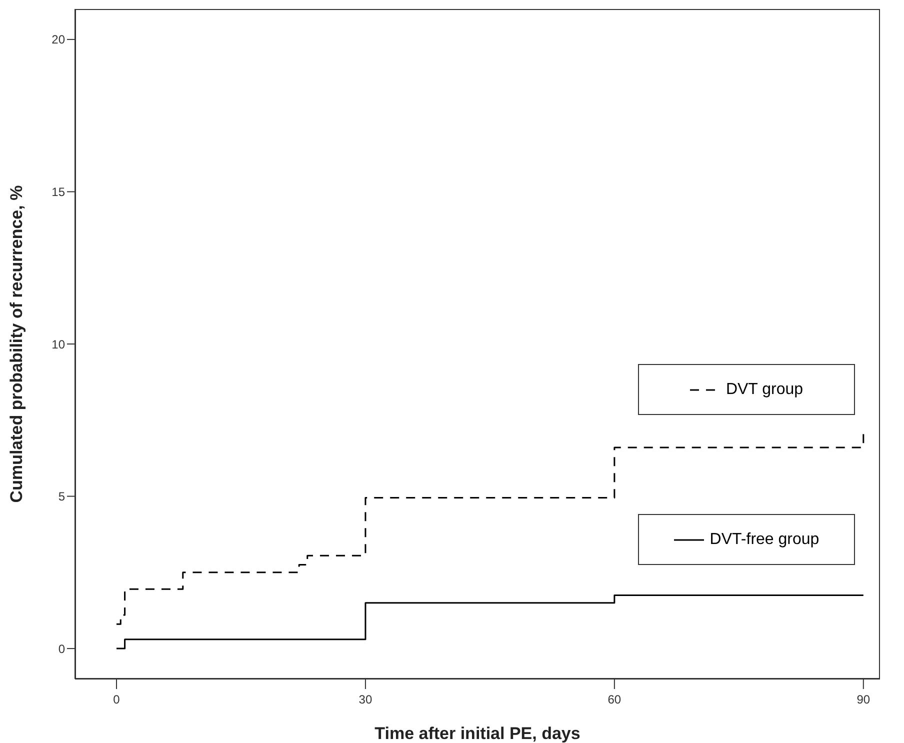  I want to click on y-tick-label: 5, so click(62, 497).